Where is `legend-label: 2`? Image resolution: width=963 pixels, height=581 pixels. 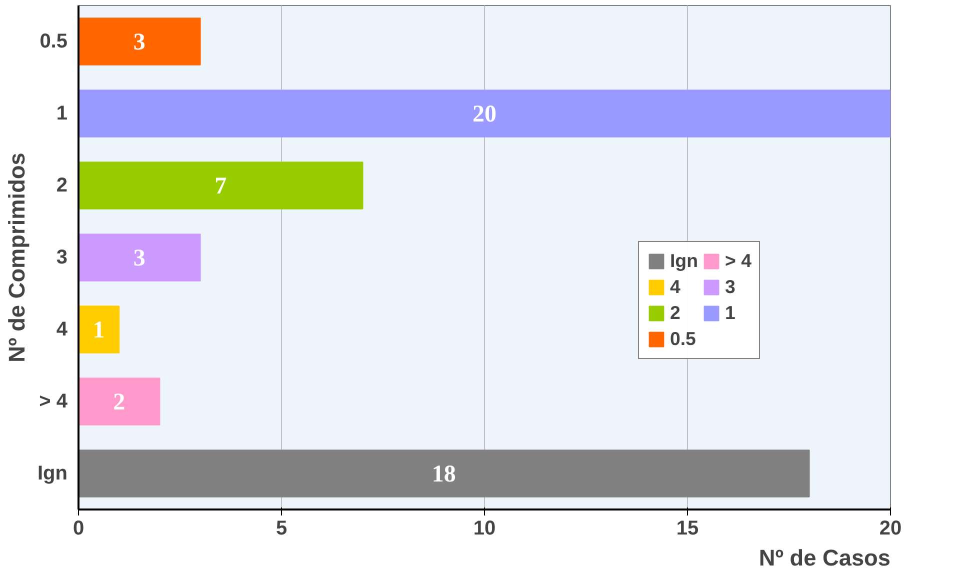
legend-label: 2 is located at coordinates (676, 313).